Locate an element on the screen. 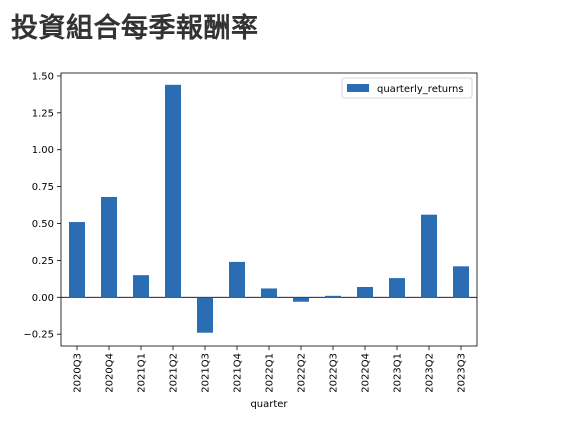 The image size is (573, 423). x-tick-label: 2021Q3 is located at coordinates (206, 373).